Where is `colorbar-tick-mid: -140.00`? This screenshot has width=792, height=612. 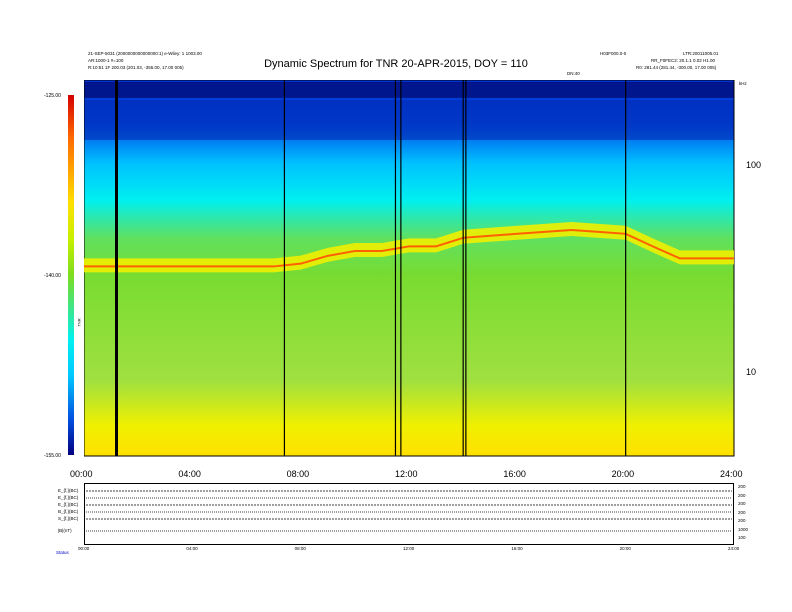 colorbar-tick-mid: -140.00 is located at coordinates (52, 276).